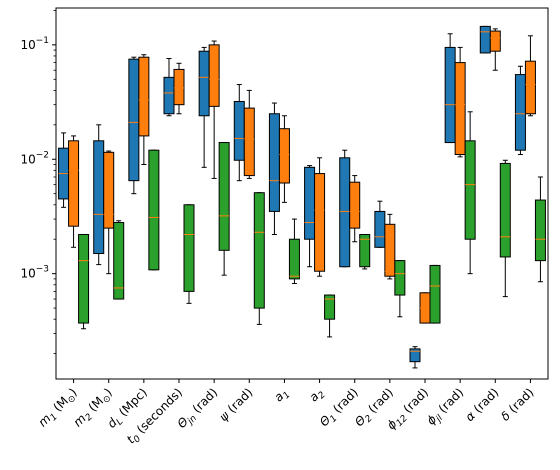 The height and width of the screenshot is (470, 560). What do you see at coordinates (42, 155) in the screenshot?
I see `y-tick-exponent: −2` at bounding box center [42, 155].